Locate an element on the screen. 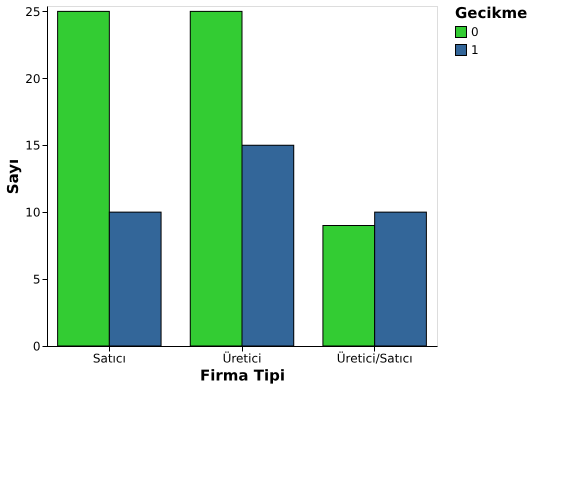 The image size is (581, 495). x-tick-label: Satıcı is located at coordinates (109, 359).